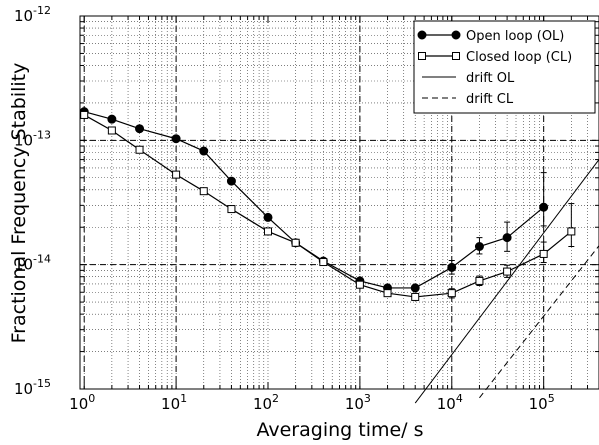  I want to click on series-drift-cl, so click(539, 322).